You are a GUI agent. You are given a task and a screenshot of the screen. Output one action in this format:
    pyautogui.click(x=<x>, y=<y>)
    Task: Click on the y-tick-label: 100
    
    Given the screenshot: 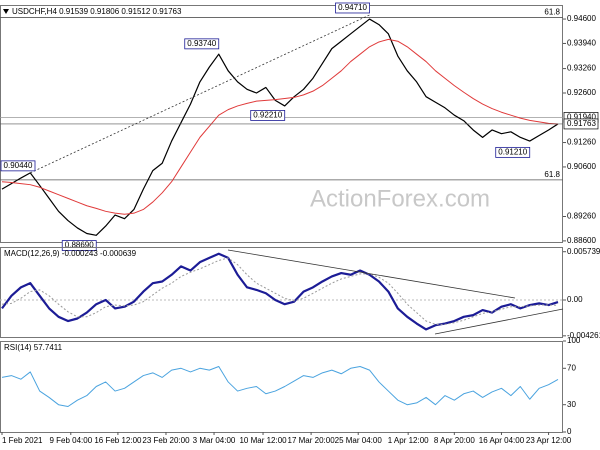 What is the action you would take?
    pyautogui.click(x=574, y=340)
    